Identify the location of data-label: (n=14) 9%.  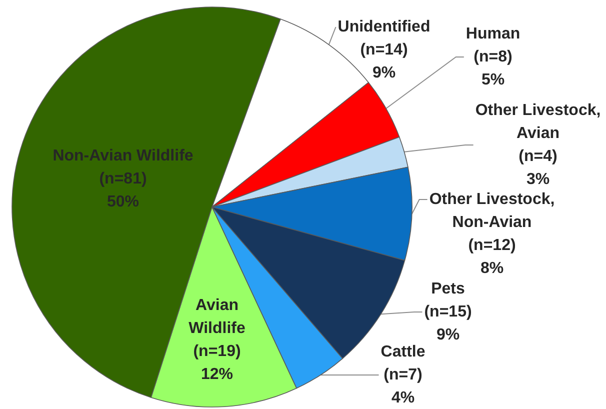
(384, 62).